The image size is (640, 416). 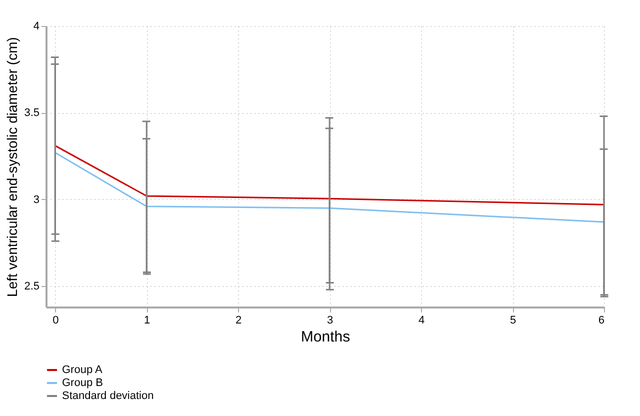 I want to click on x-tick-label: 2, so click(x=239, y=320).